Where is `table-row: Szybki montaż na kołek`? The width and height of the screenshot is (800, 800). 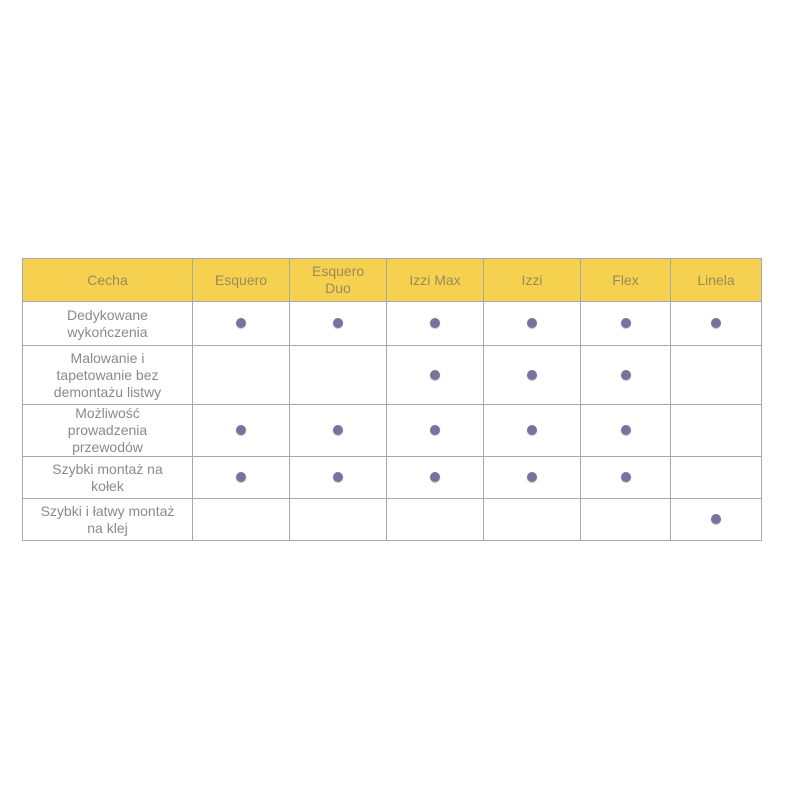
table-row: Szybki montaż na kołek is located at coordinates (392, 477).